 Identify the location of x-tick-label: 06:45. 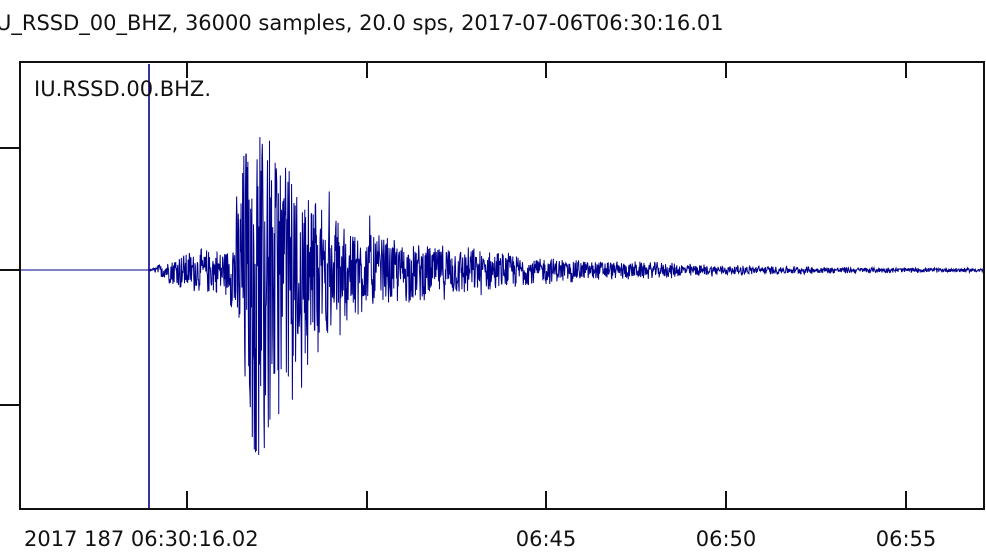
(546, 539).